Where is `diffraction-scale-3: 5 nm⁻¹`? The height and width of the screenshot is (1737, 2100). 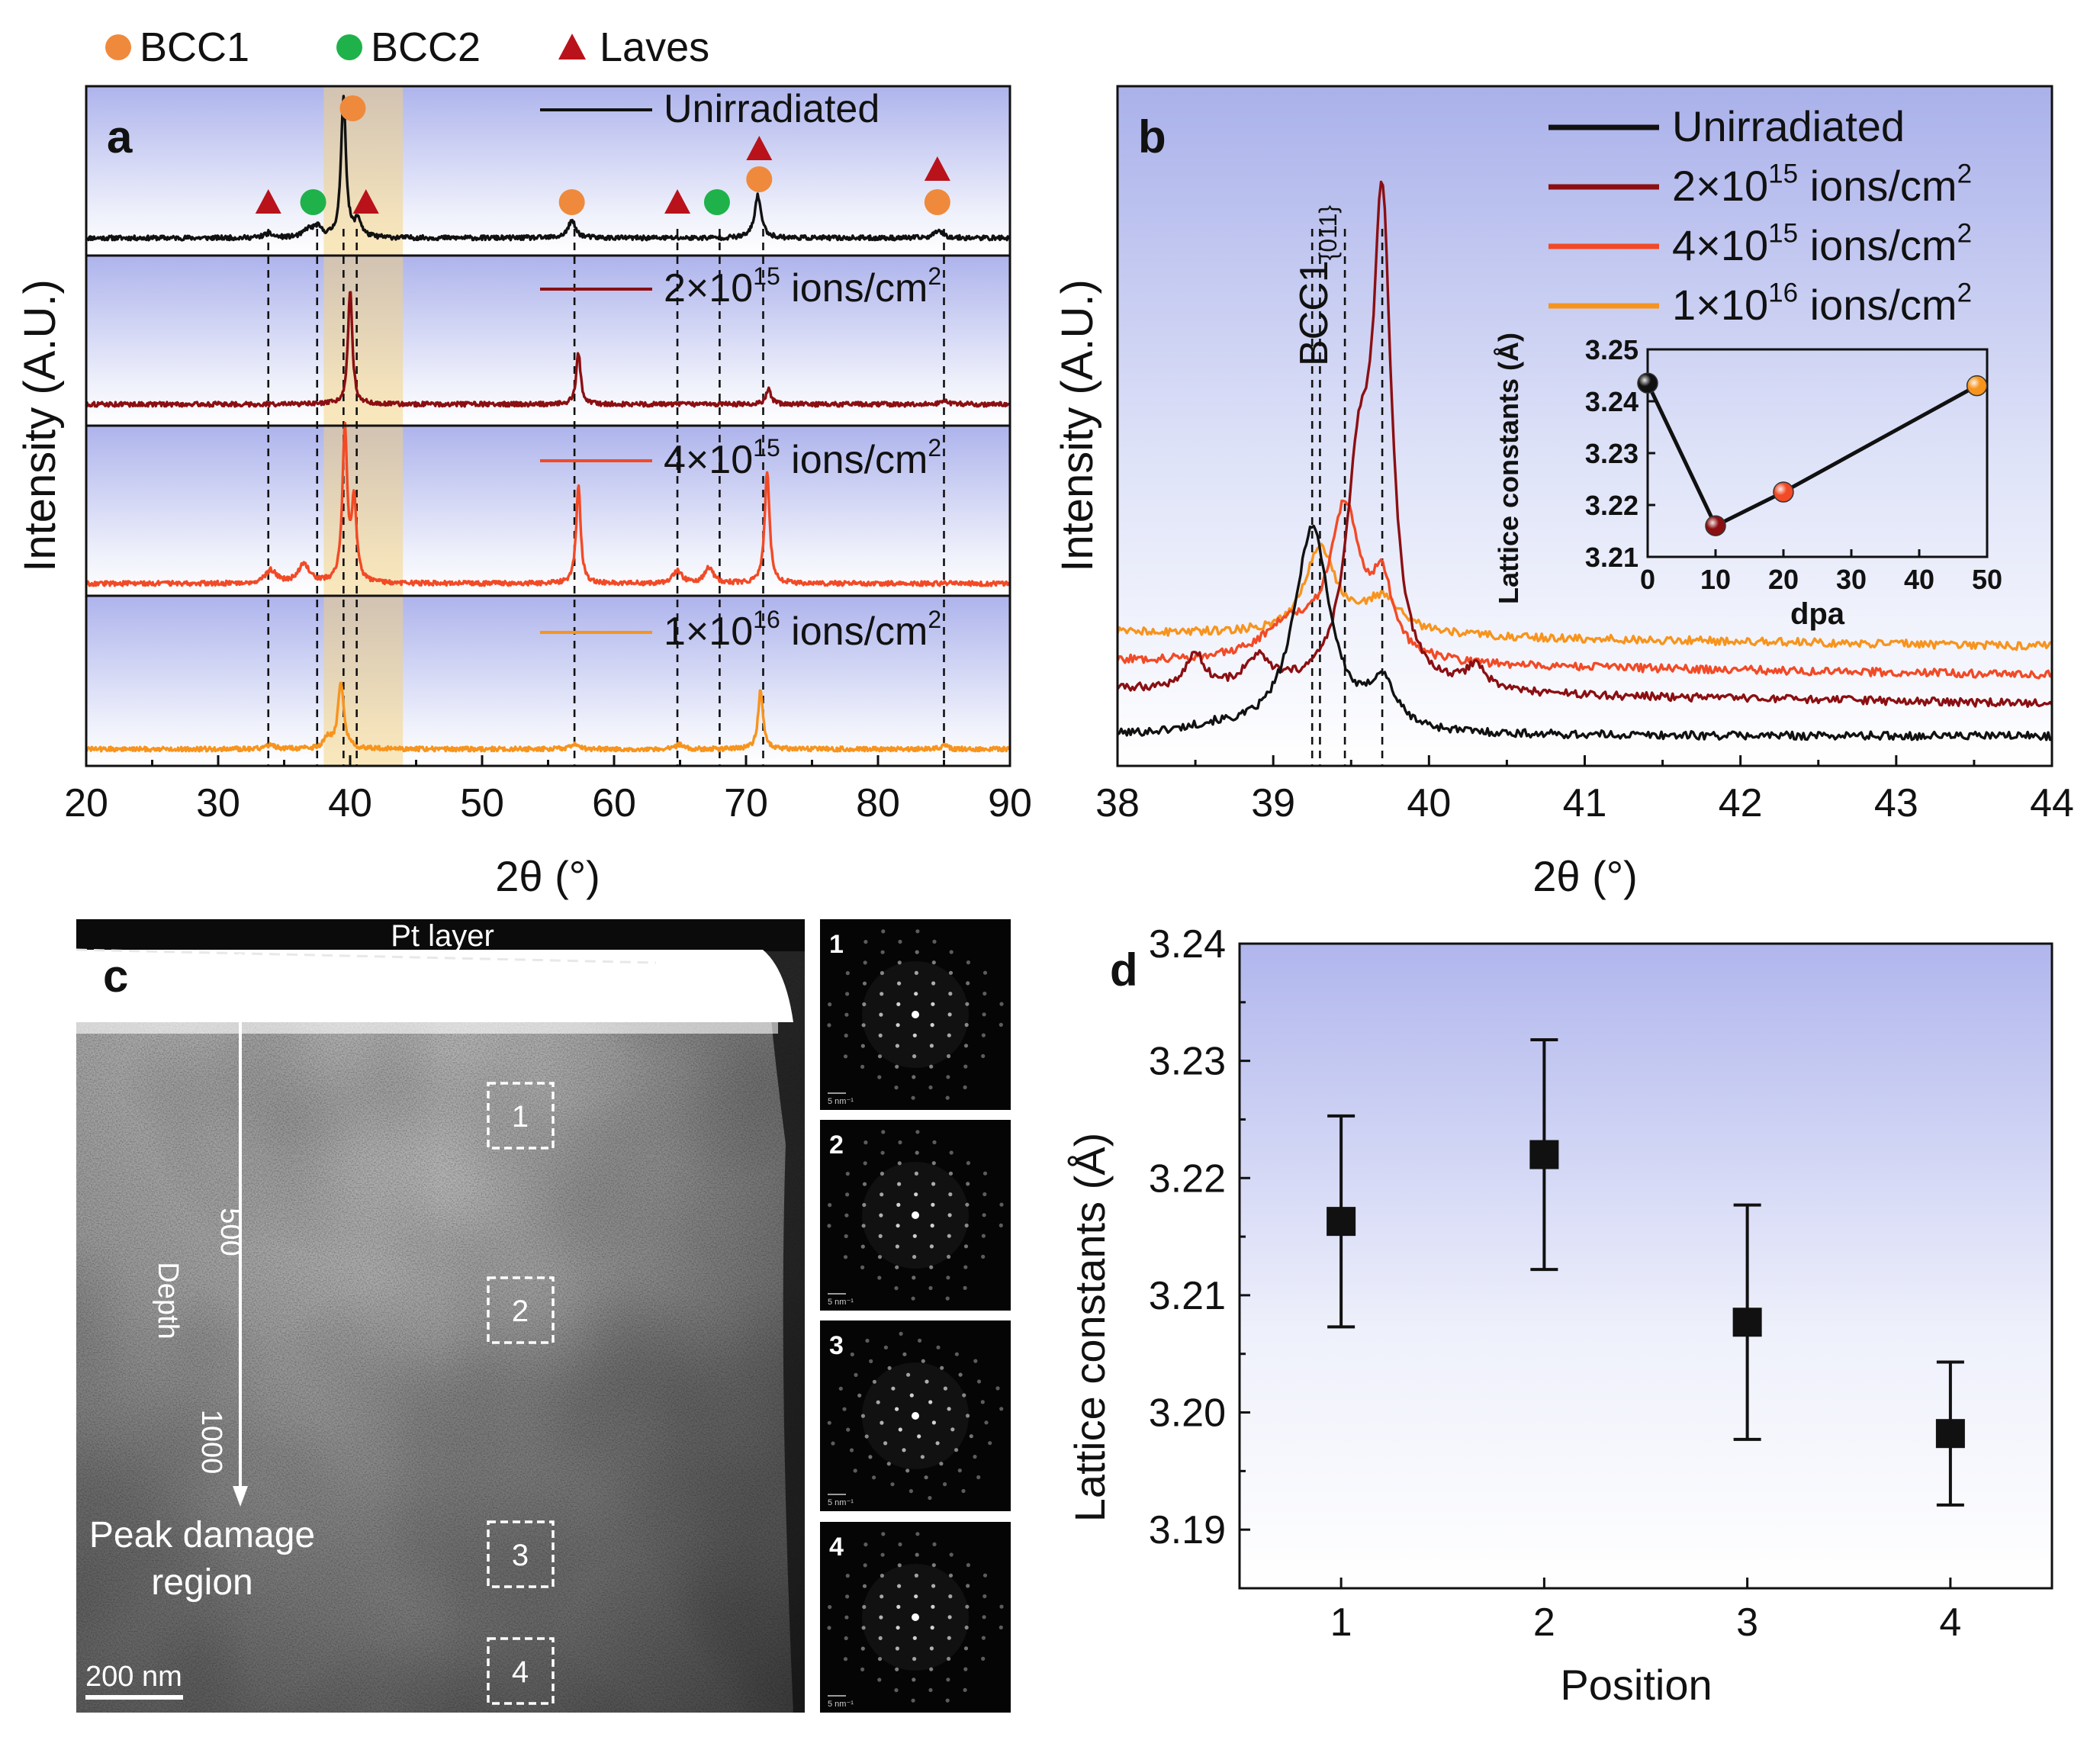
diffraction-scale-3: 5 nm⁻¹ is located at coordinates (841, 1502).